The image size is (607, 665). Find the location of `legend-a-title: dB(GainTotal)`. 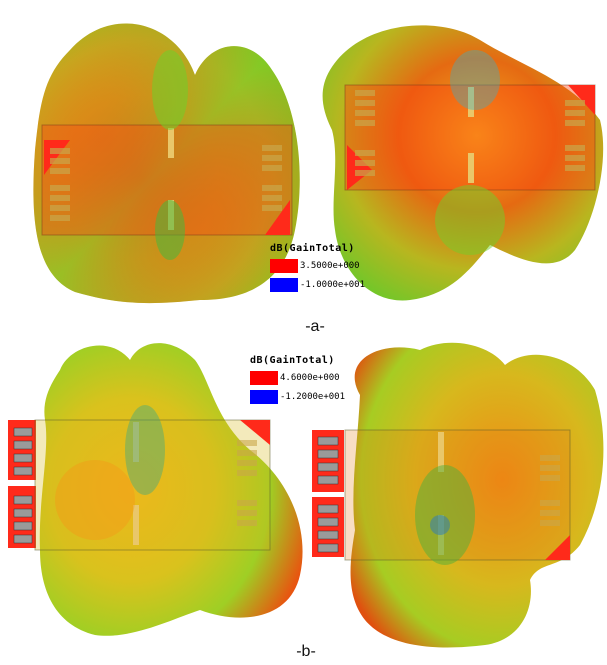

legend-a-title: dB(GainTotal) is located at coordinates (312, 248).